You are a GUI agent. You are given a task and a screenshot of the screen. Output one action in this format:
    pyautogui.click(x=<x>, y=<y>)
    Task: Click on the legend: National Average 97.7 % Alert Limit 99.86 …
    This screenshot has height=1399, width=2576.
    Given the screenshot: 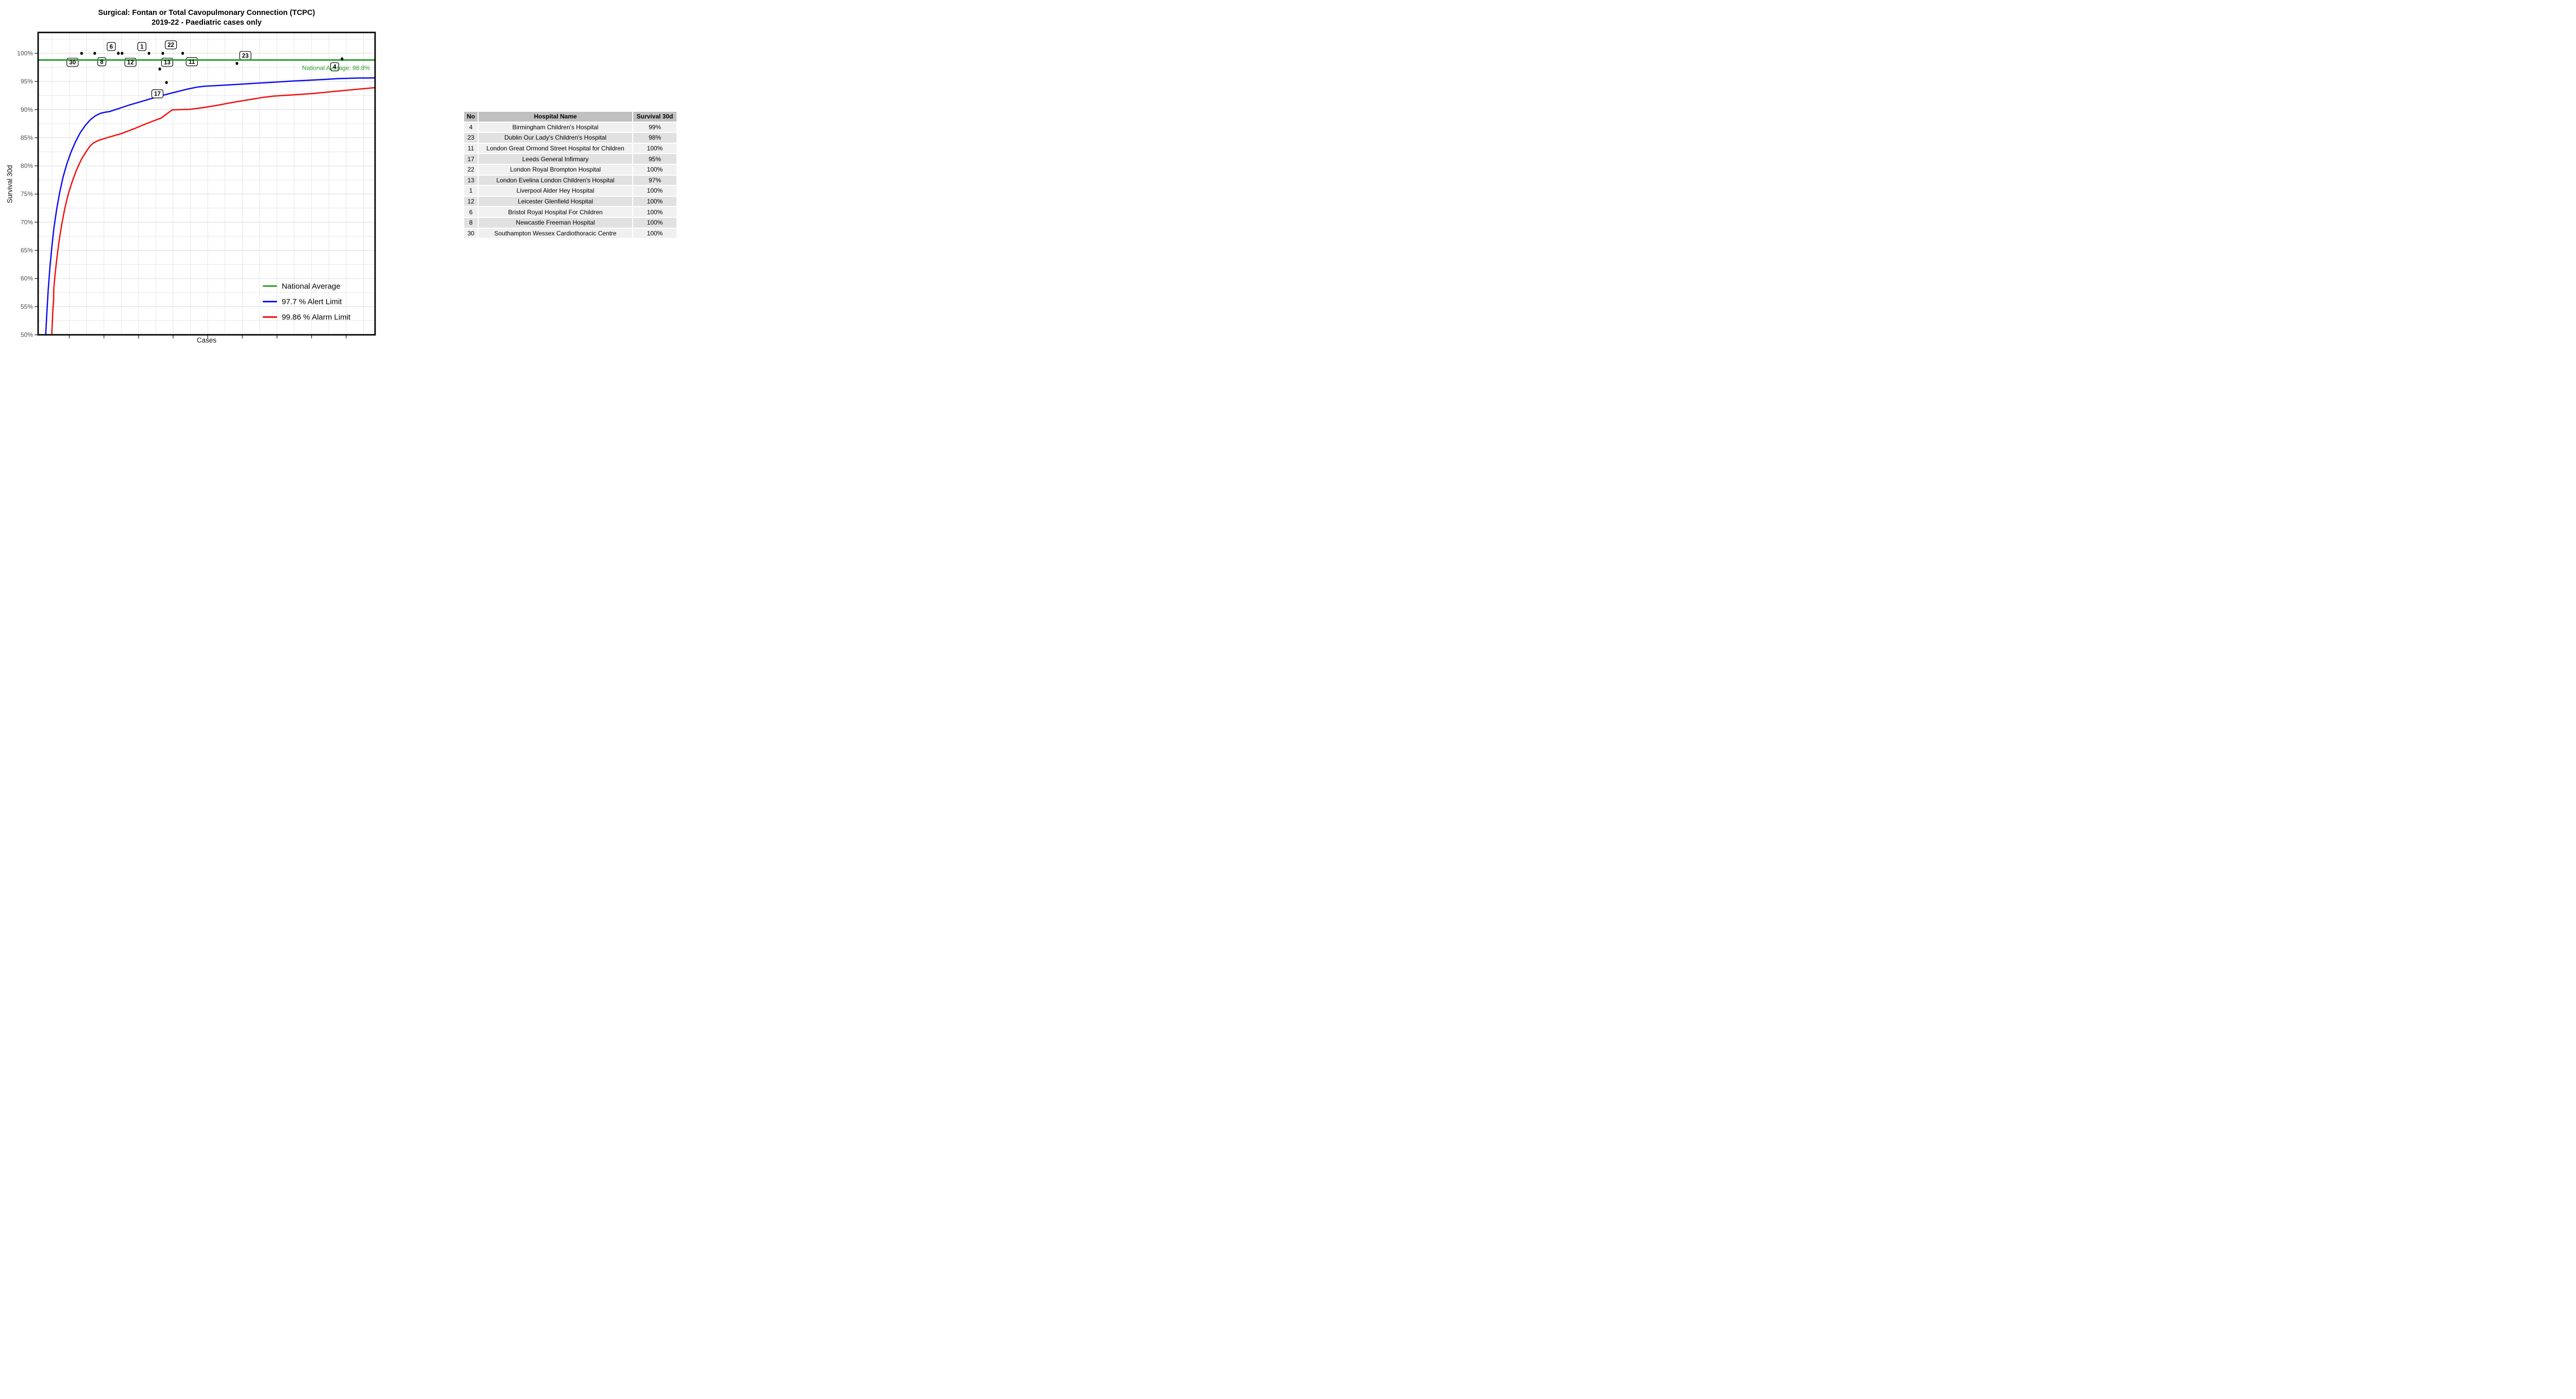 What is the action you would take?
    pyautogui.click(x=307, y=301)
    